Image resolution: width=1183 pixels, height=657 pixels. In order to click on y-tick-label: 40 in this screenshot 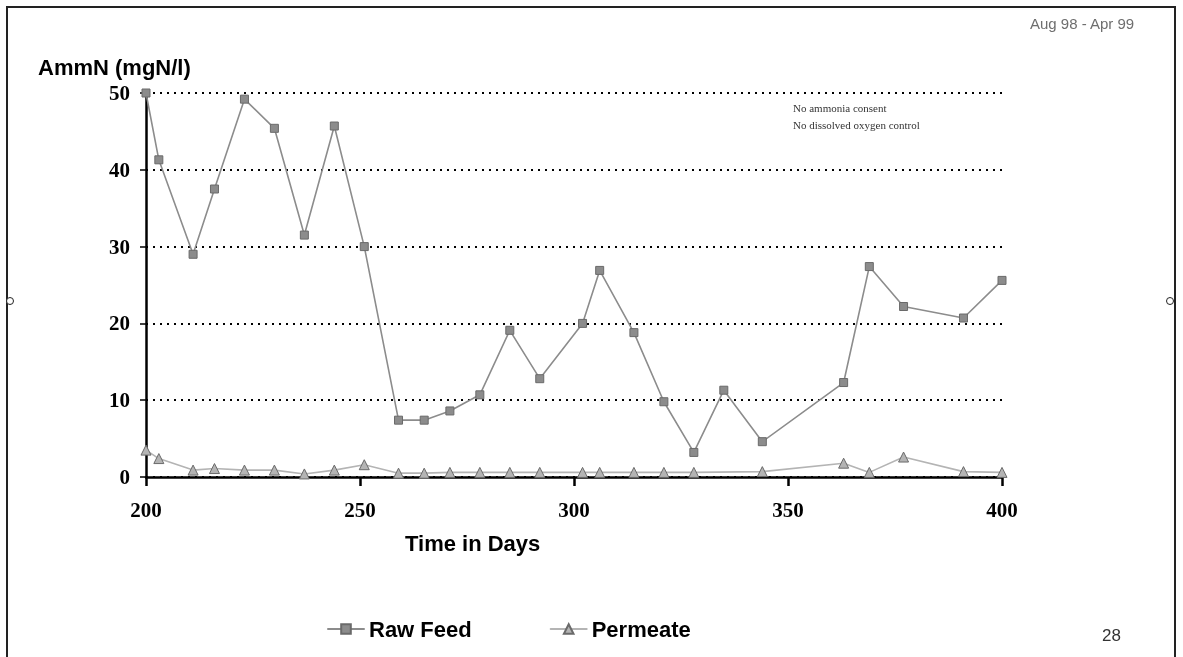, I will do `click(119, 169)`.